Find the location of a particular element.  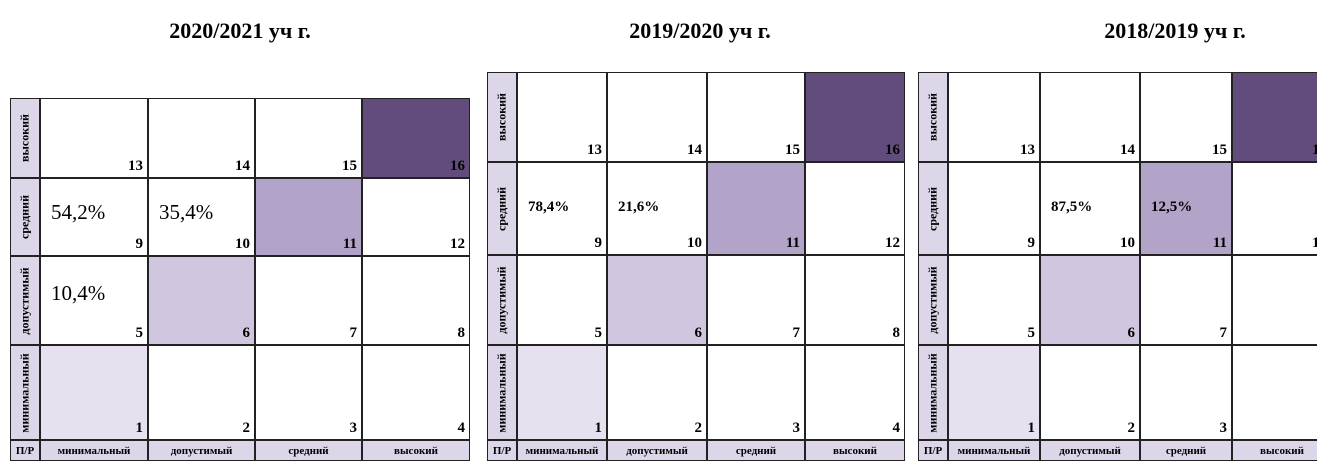

matrix-cell: 9 is located at coordinates (994, 208).